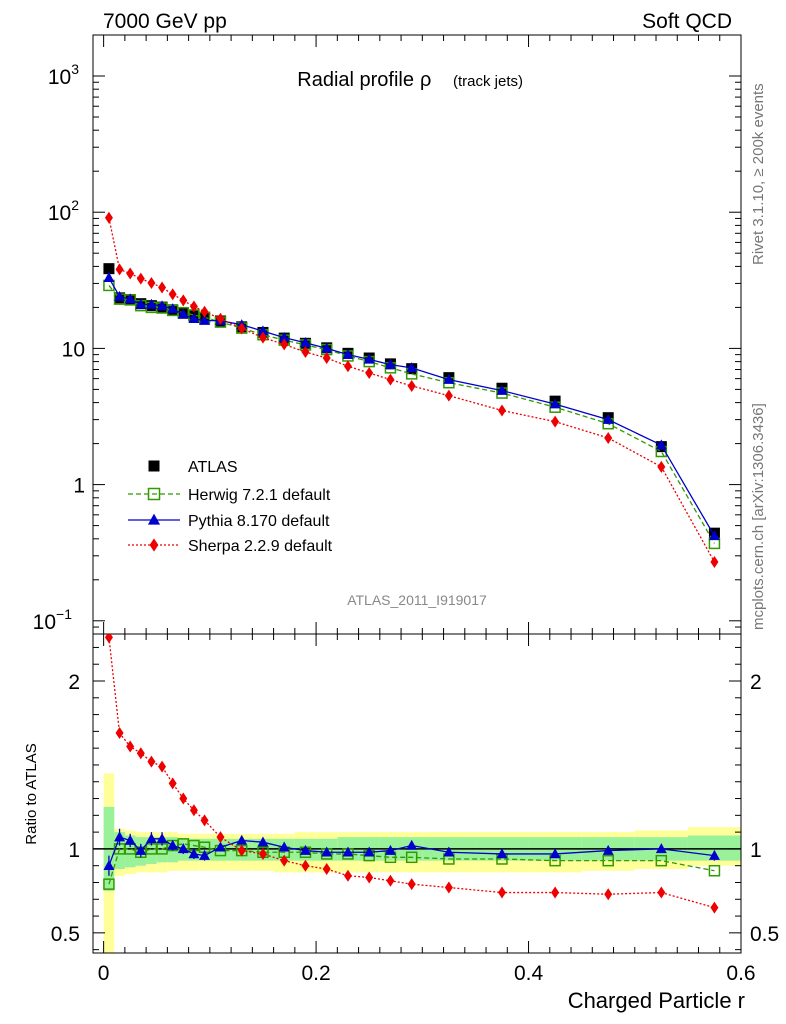  What do you see at coordinates (73, 349) in the screenshot?
I see `y-tick-label: 10` at bounding box center [73, 349].